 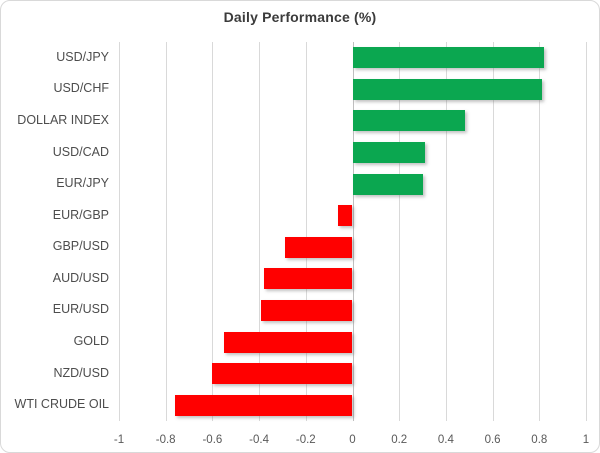 I want to click on x-tick-label: -0.2, so click(x=305, y=440).